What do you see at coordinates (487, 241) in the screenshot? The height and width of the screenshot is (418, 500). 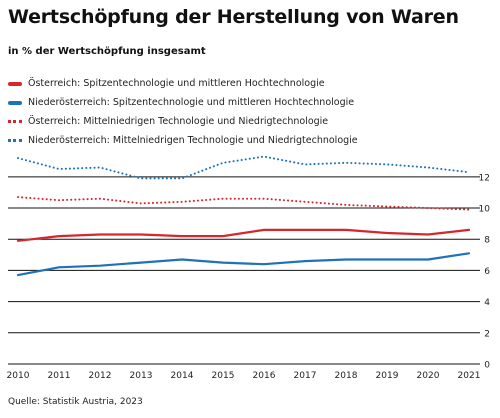 I see `y-tick-label: 8` at bounding box center [487, 241].